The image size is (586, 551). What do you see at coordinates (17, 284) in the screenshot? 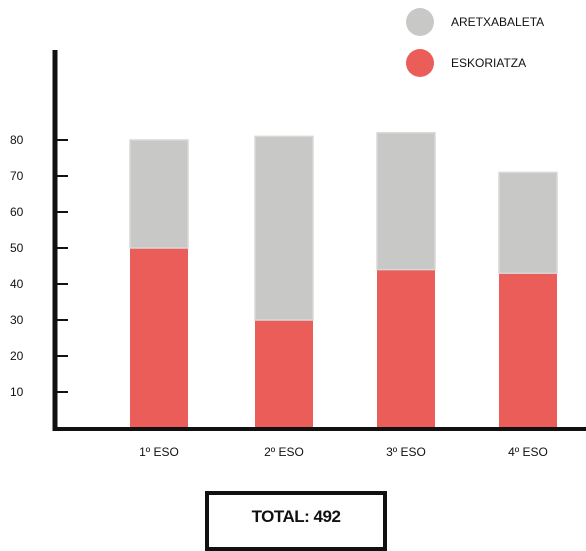
I see `y-tick-label-40: 40` at bounding box center [17, 284].